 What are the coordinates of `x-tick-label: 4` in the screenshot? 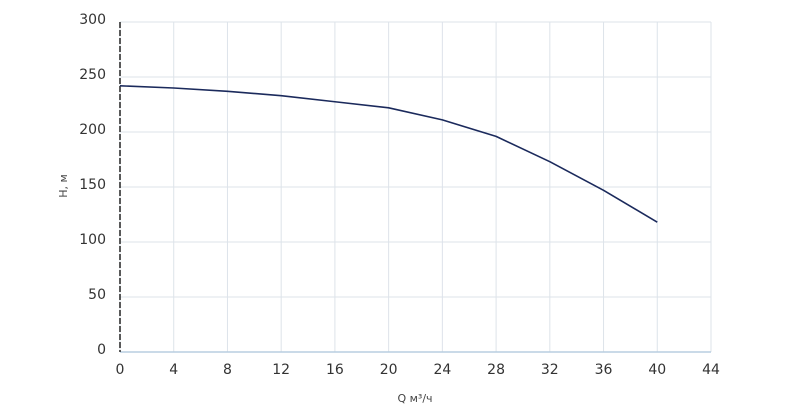 It's located at (173, 370).